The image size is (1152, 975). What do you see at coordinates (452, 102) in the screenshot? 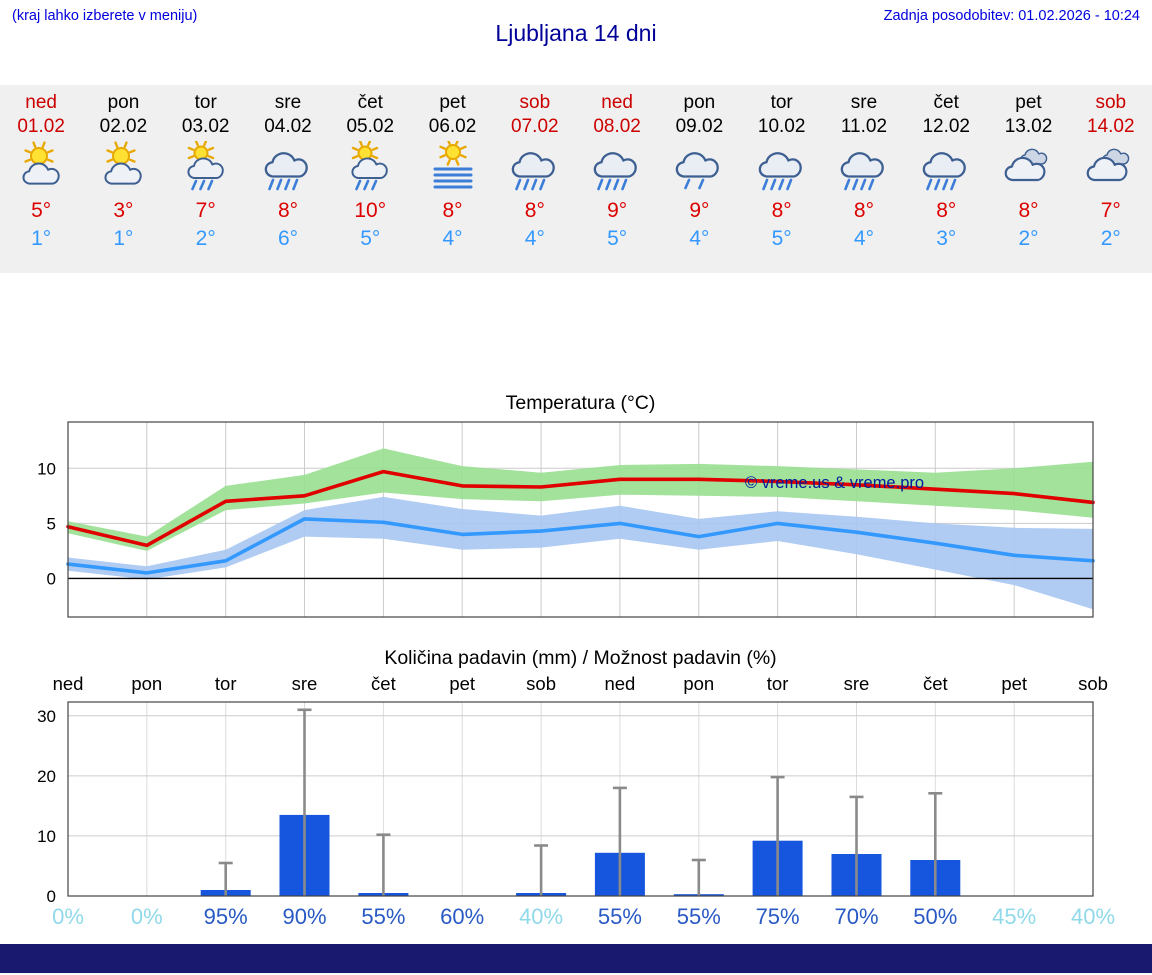
I see `day-name: pet` at bounding box center [452, 102].